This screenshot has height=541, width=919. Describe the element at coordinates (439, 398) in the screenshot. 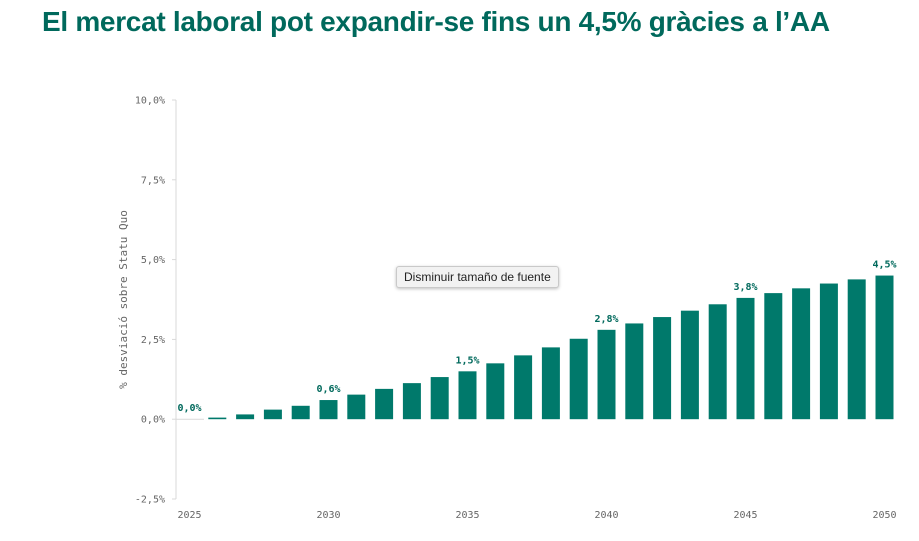

I see `bar-2034` at that location.